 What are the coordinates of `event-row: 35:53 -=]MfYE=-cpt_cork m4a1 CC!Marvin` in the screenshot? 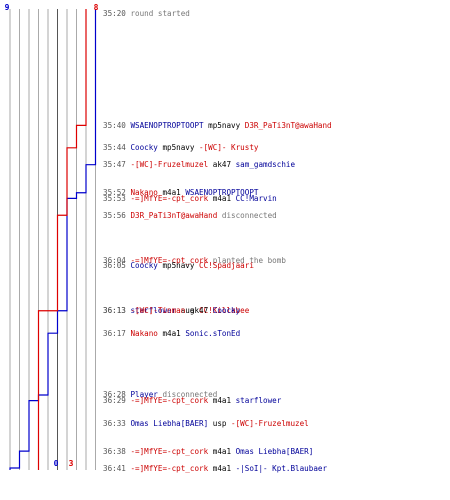 It's located at (190, 198).